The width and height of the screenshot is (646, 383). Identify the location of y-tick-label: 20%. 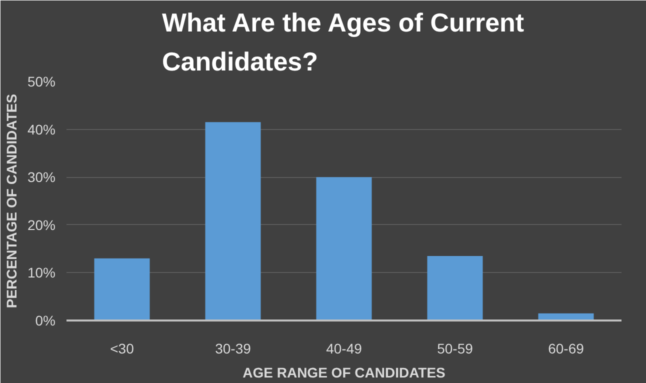
(41, 224).